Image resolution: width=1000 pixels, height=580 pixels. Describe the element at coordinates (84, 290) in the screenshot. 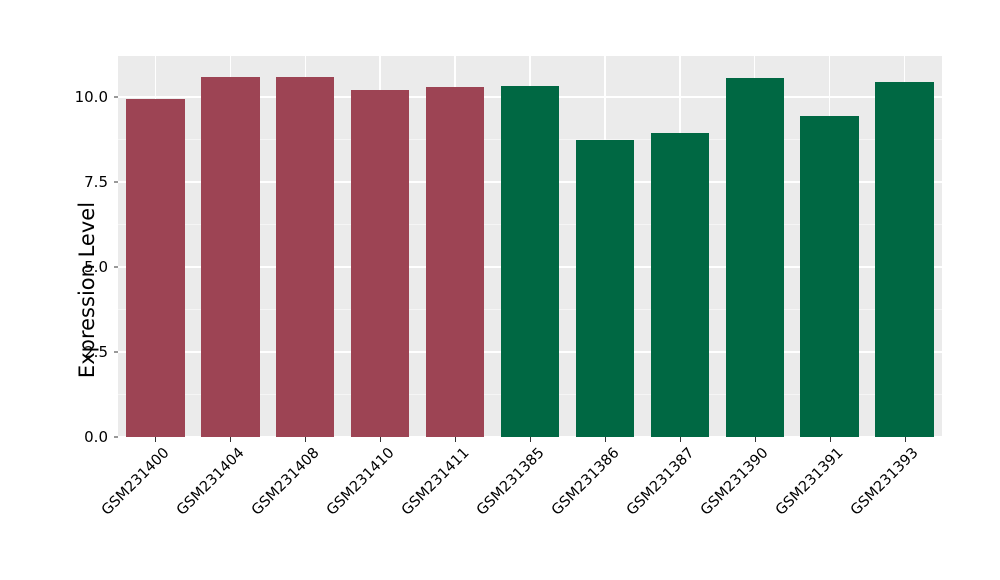

I see `y-axis-tick-labels: 0.0 2.5 5.0 7.5 10.0` at that location.